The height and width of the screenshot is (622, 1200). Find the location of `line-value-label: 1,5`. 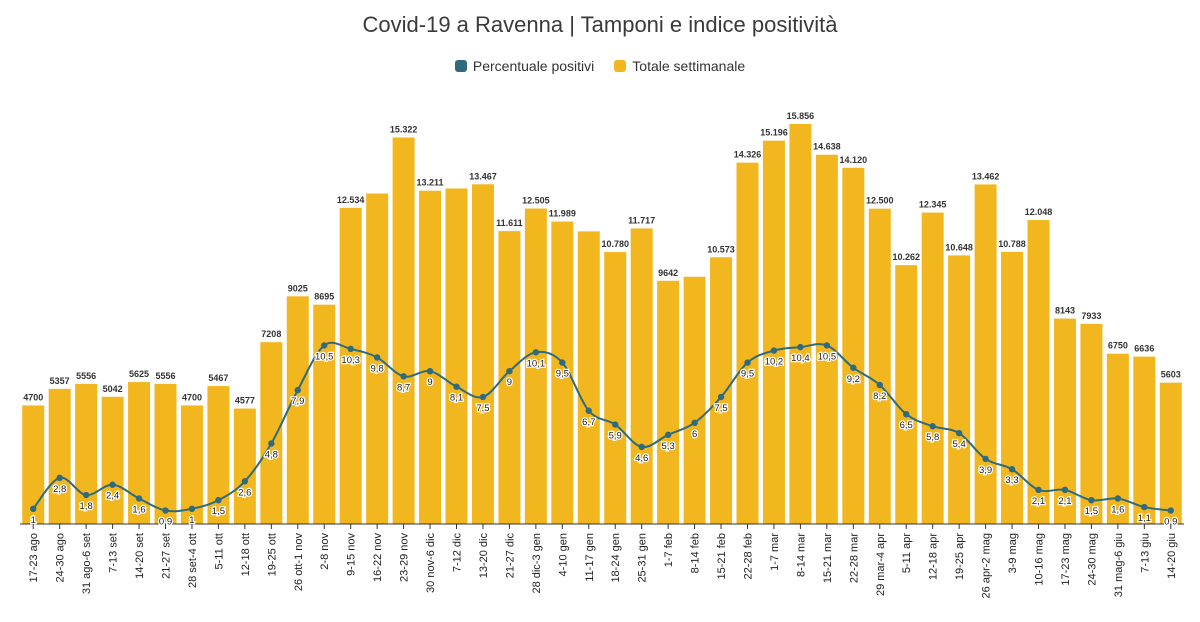

line-value-label: 1,5 is located at coordinates (1091, 511).